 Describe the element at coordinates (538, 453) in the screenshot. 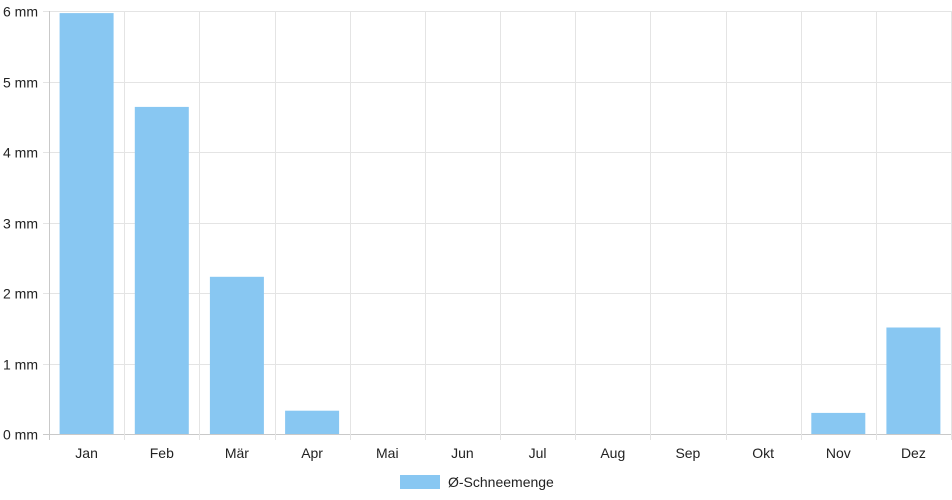

I see `x-tick-label: Jul` at that location.